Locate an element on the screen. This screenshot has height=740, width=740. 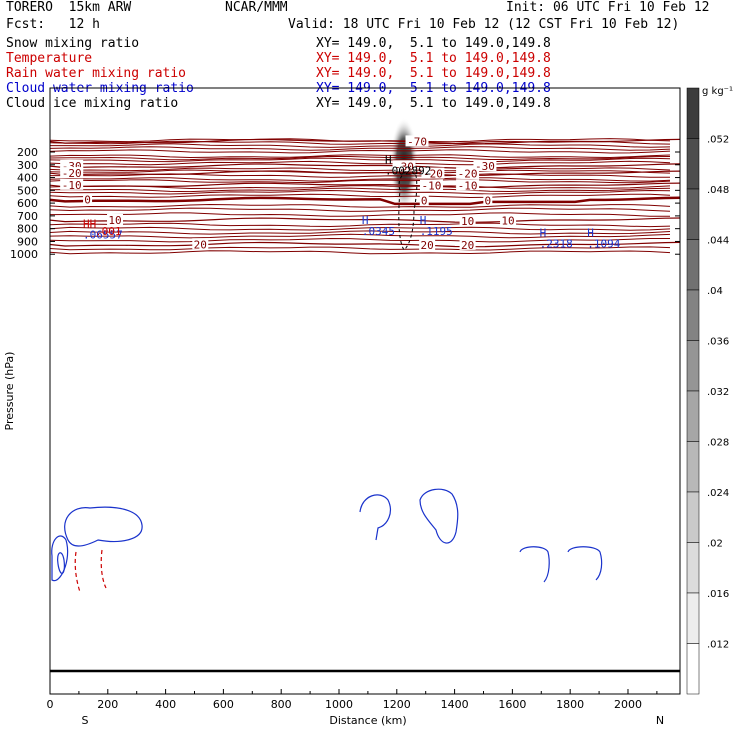
colorbar-label: .012 is located at coordinates (718, 645).